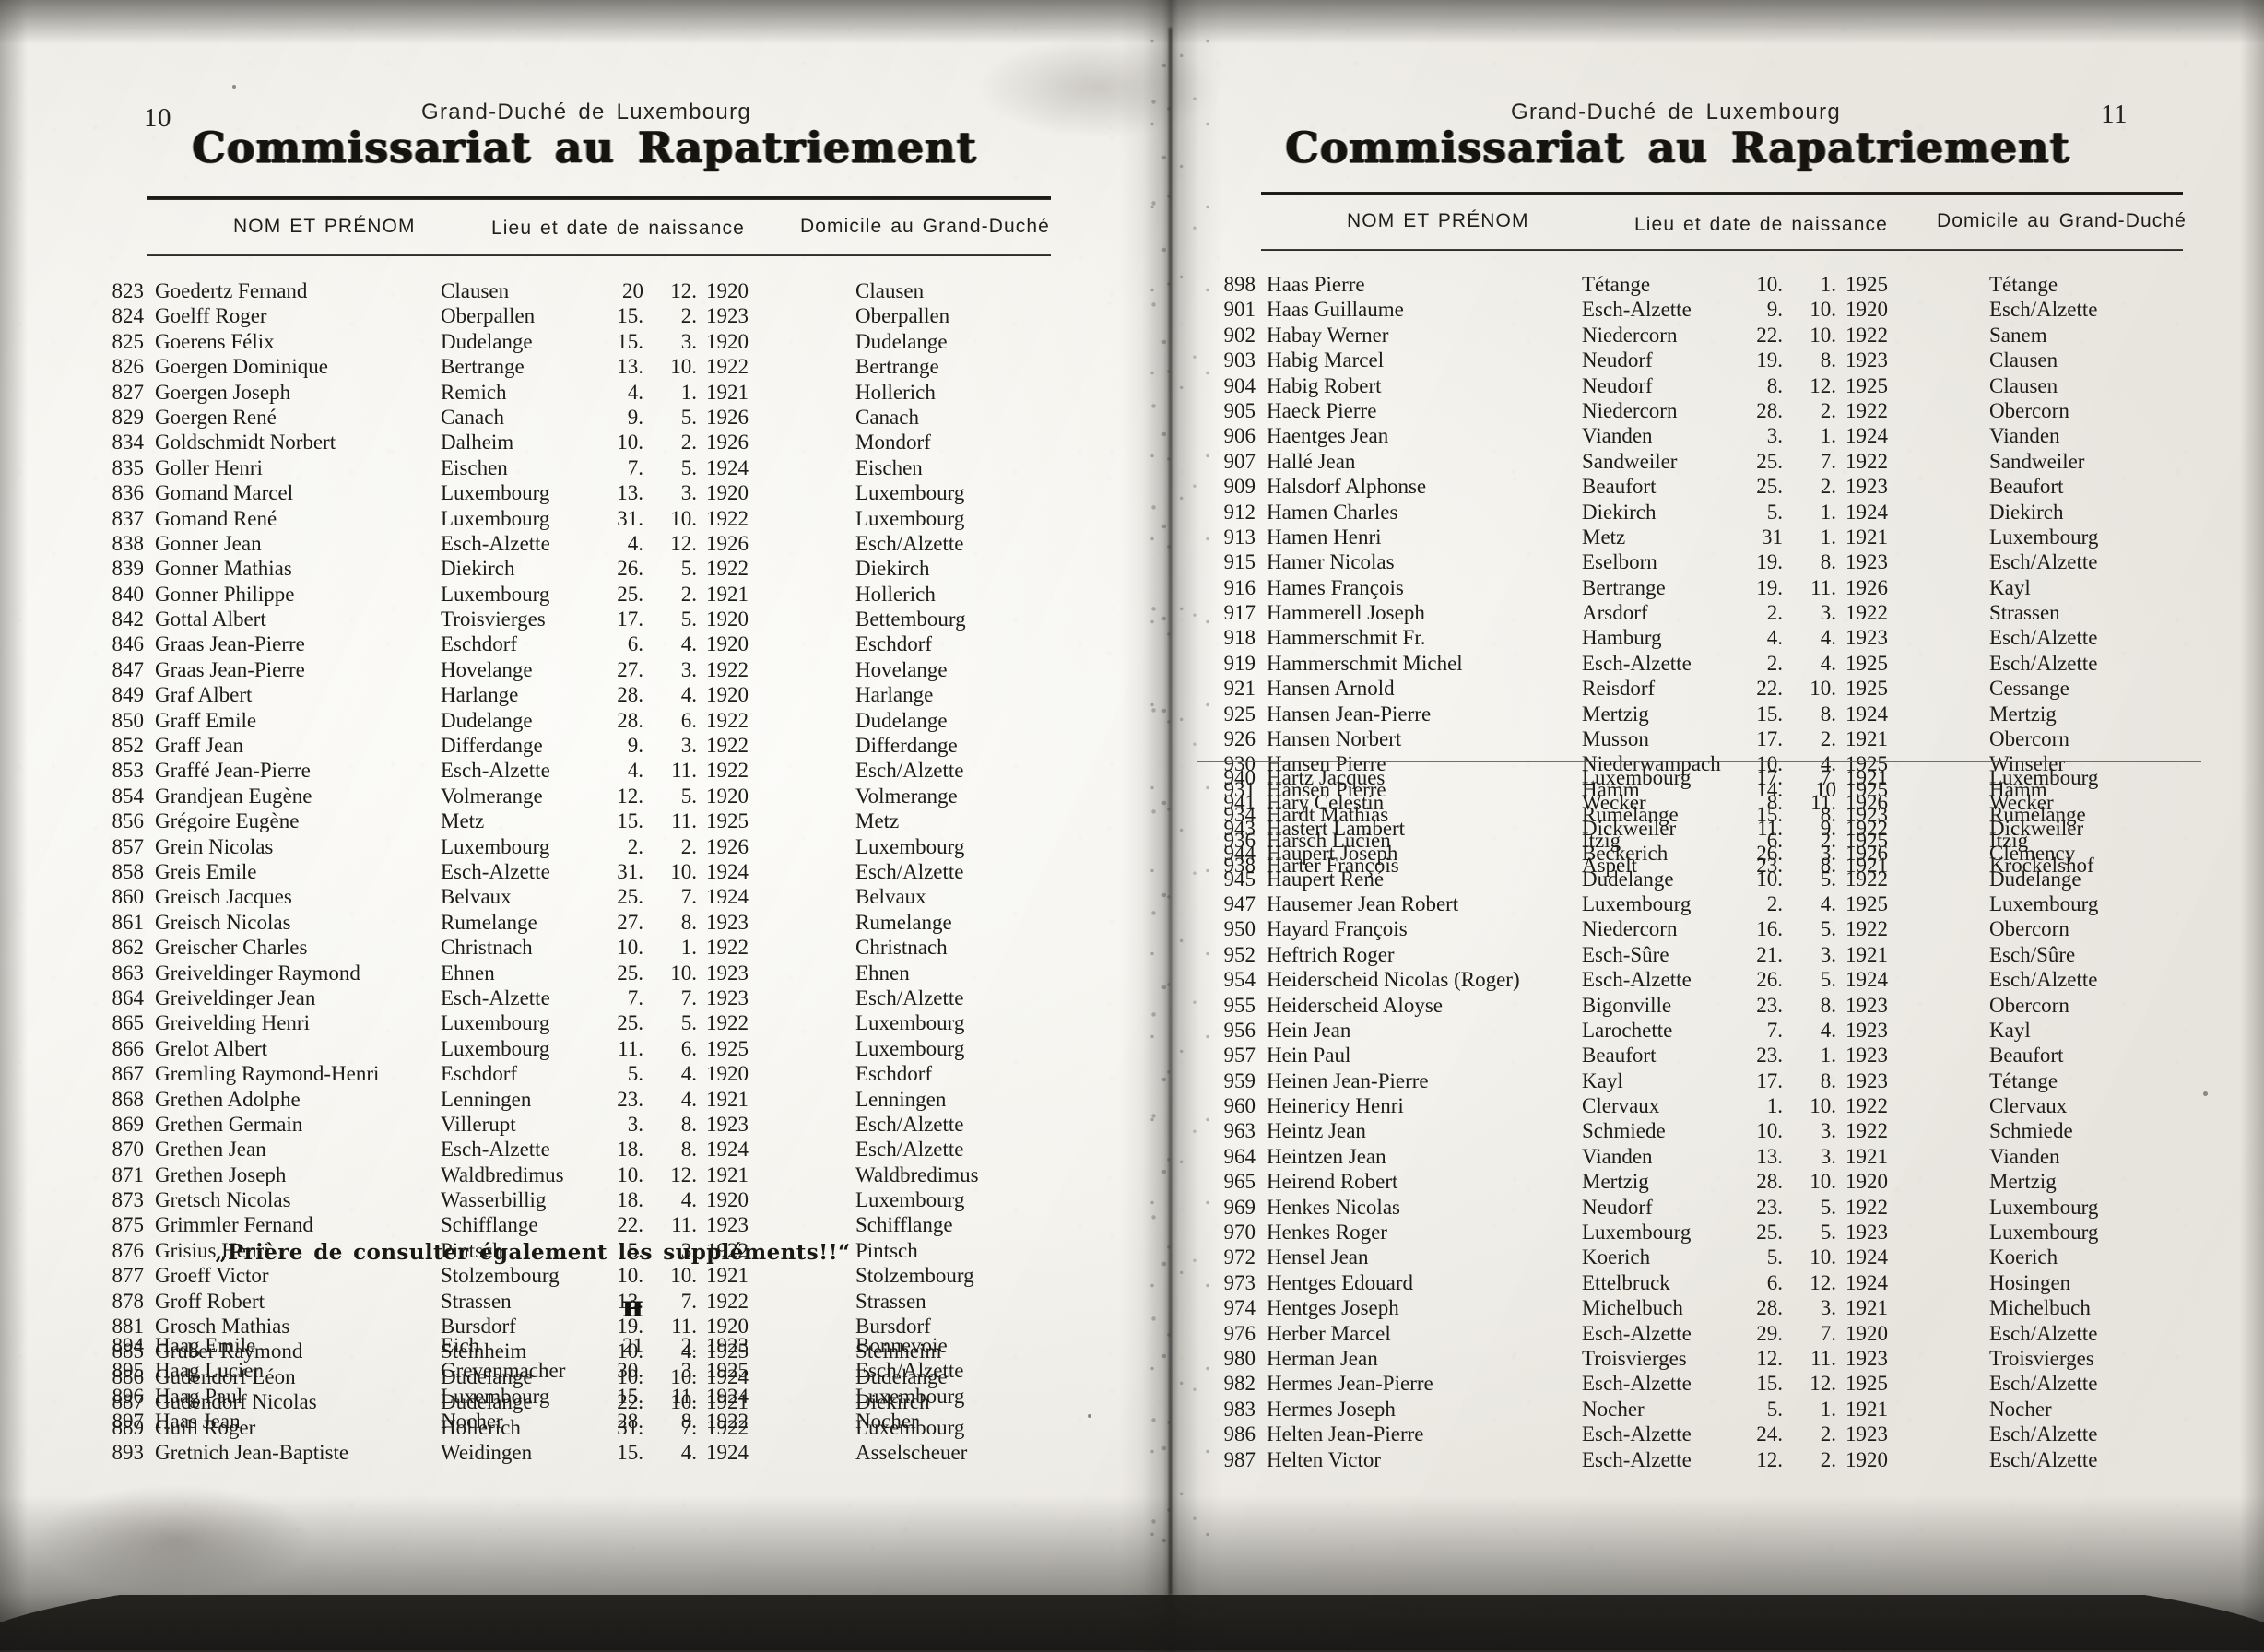  I want to click on cell-name: Gonner Mathias, so click(223, 569).